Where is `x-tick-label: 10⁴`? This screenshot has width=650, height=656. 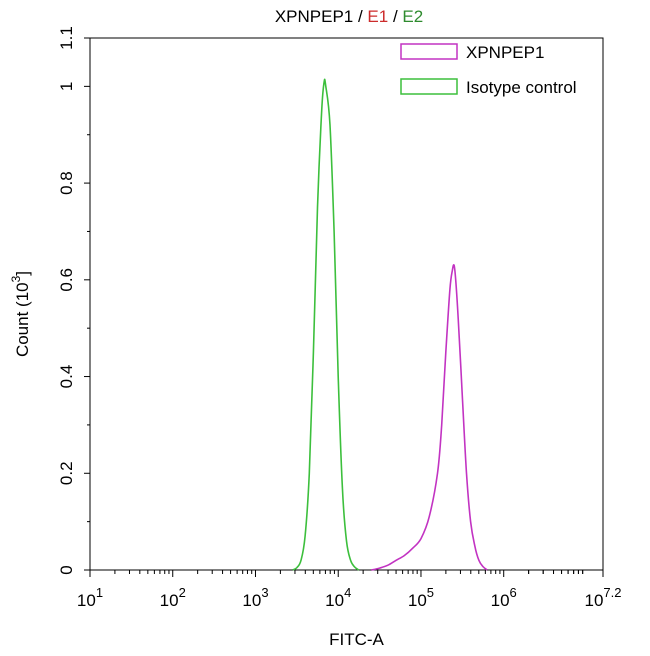 x-tick-label: 10⁴ is located at coordinates (338, 597).